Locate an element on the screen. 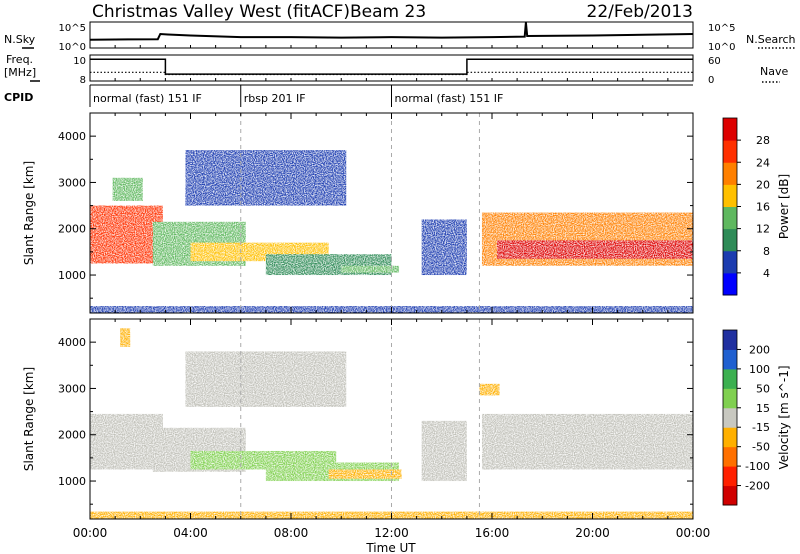  colorbar-frame is located at coordinates (730, 417).